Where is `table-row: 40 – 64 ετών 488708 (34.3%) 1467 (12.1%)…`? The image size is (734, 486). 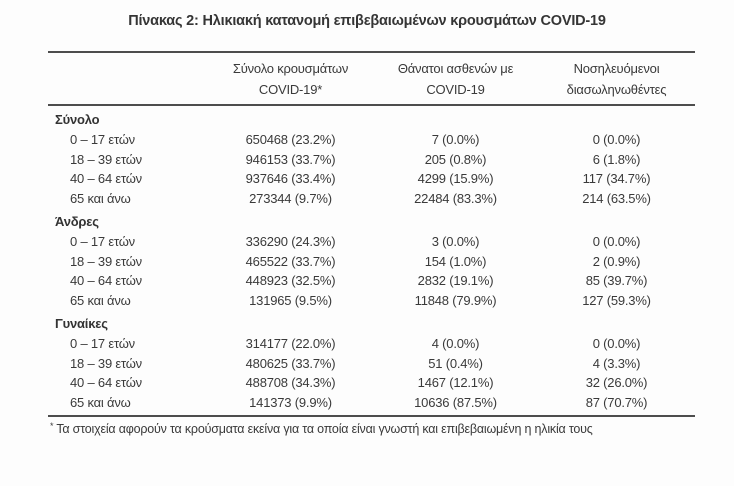 table-row: 40 – 64 ετών 488708 (34.3%) 1467 (12.1%)… is located at coordinates (371, 383).